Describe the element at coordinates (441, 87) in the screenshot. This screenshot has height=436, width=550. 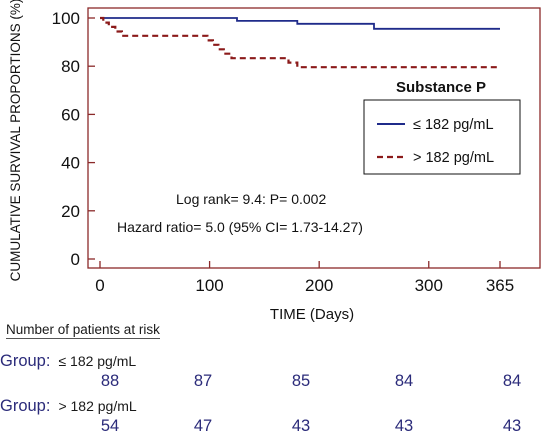
I see `legend-title: Substance P` at that location.